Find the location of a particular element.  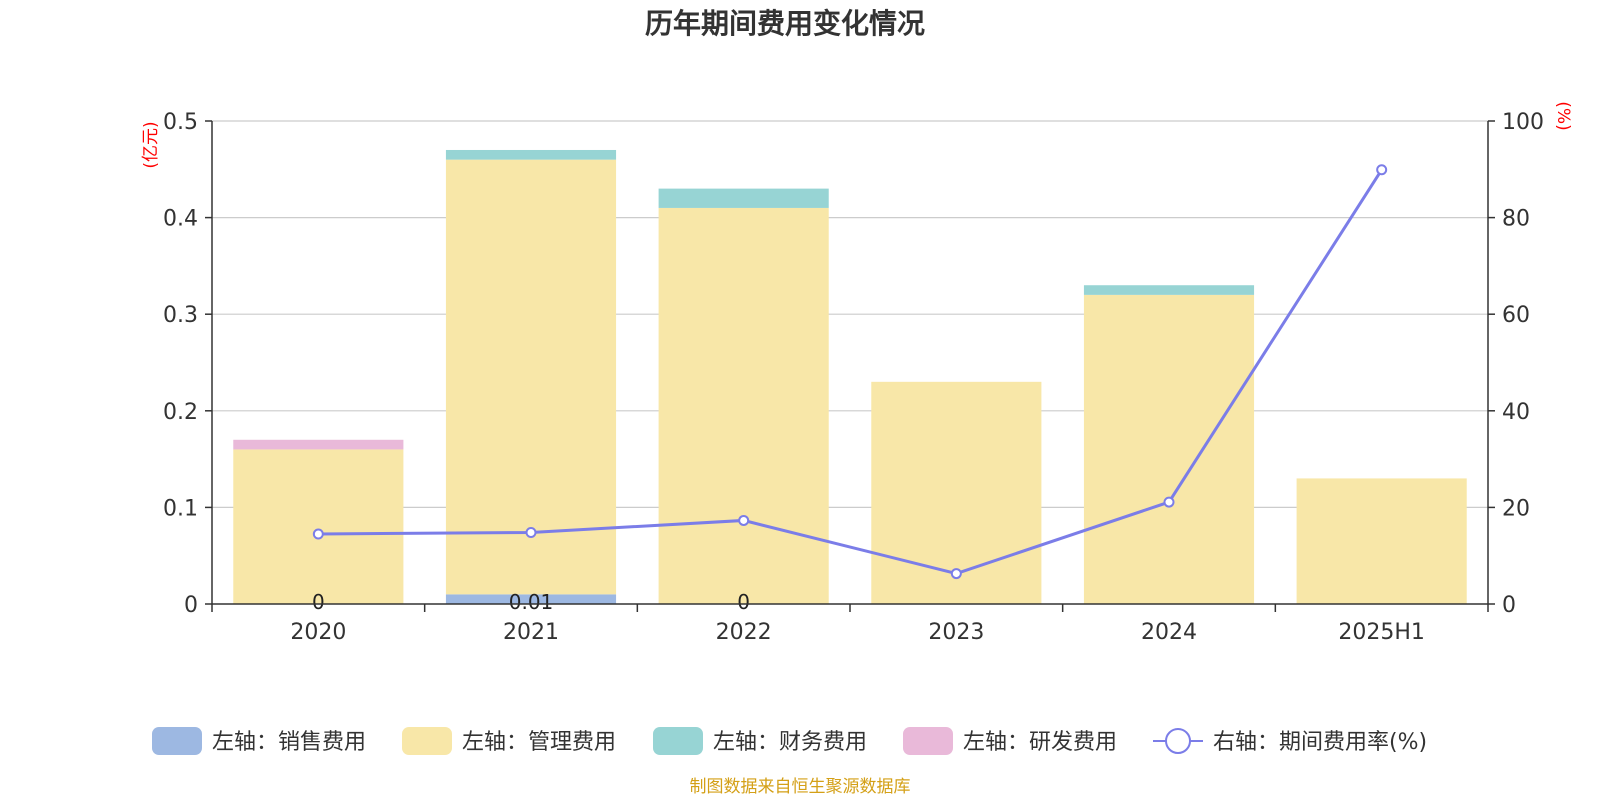

left-axis-tick-label: 0.3 is located at coordinates (180, 315).